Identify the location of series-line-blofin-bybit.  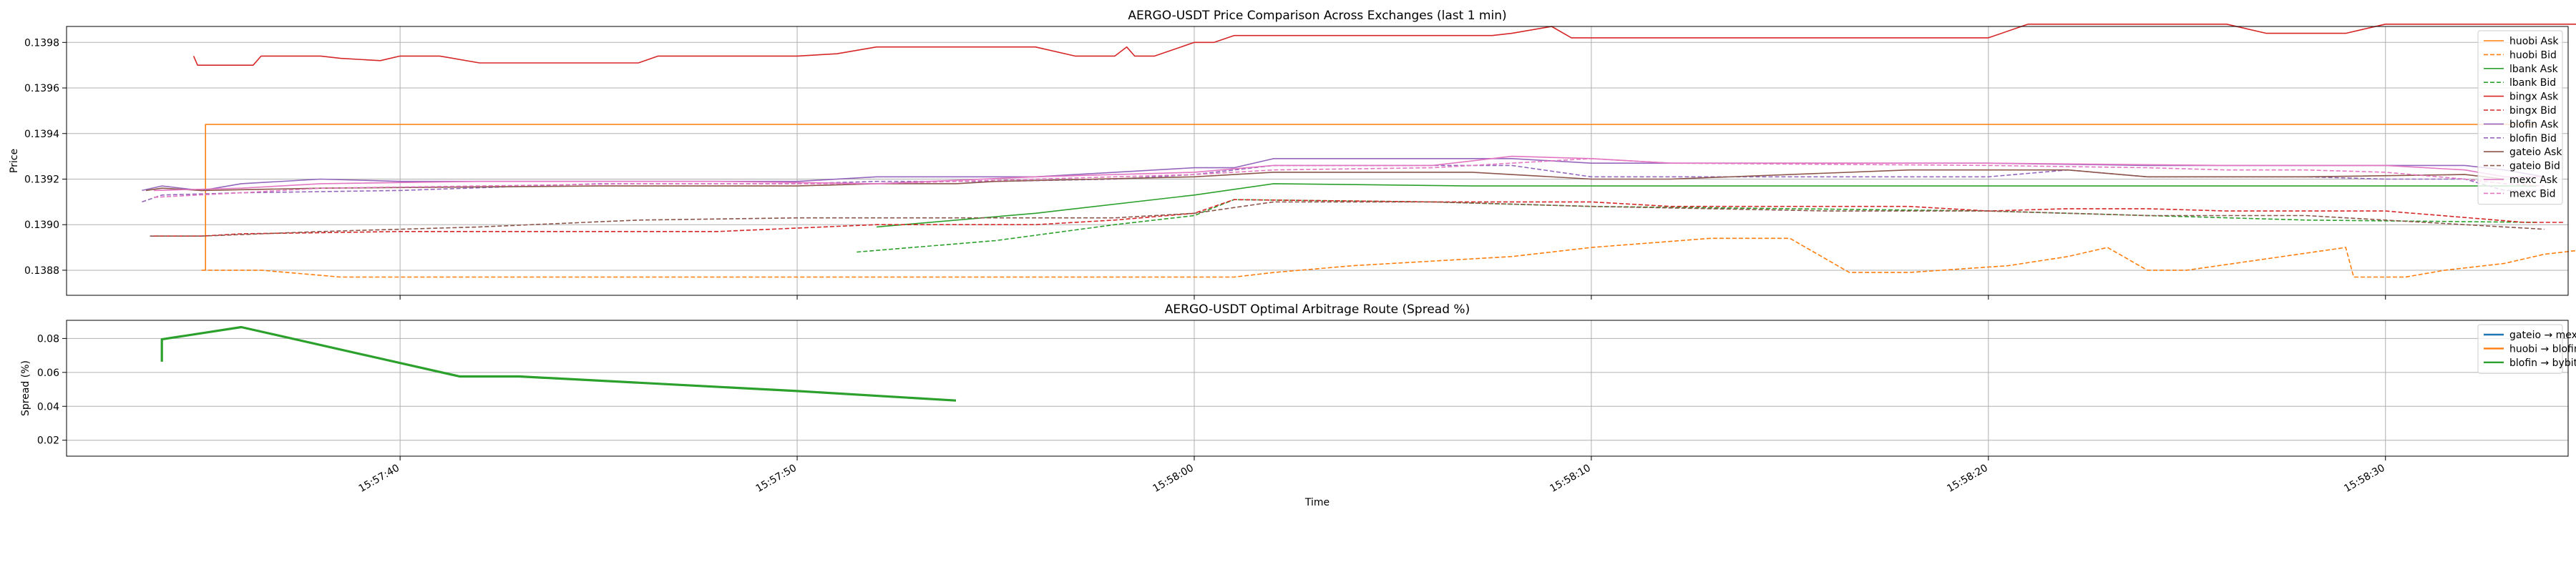
(558, 363).